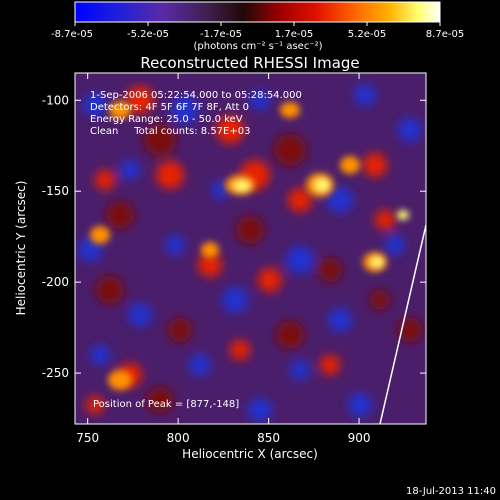 The width and height of the screenshot is (500, 500). What do you see at coordinates (72, 34) in the screenshot?
I see `colorbar-tick-label: -8.7e-05` at bounding box center [72, 34].